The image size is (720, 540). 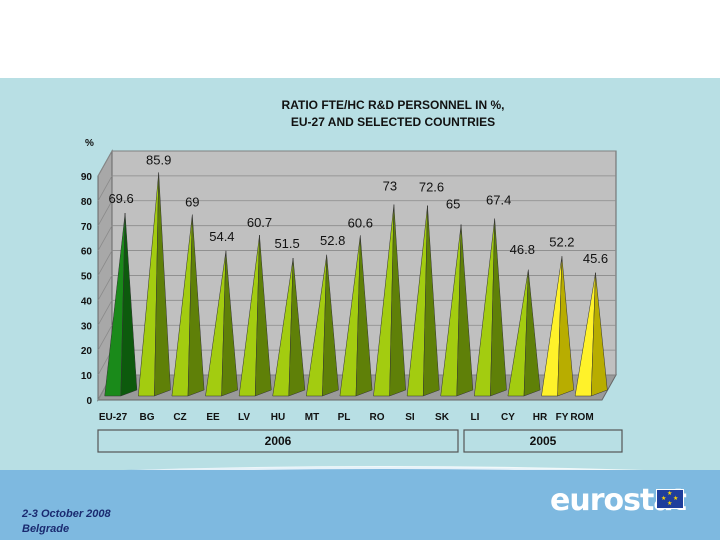 I want to click on eu-flag-icon: ★ ★ ★ ★, so click(x=670, y=499).